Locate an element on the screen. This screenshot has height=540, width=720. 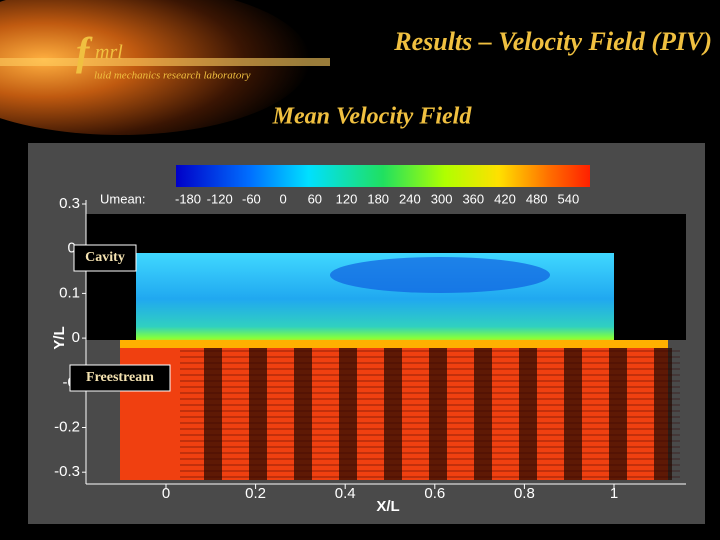
colorbar-label: Umean: is located at coordinates (123, 198).